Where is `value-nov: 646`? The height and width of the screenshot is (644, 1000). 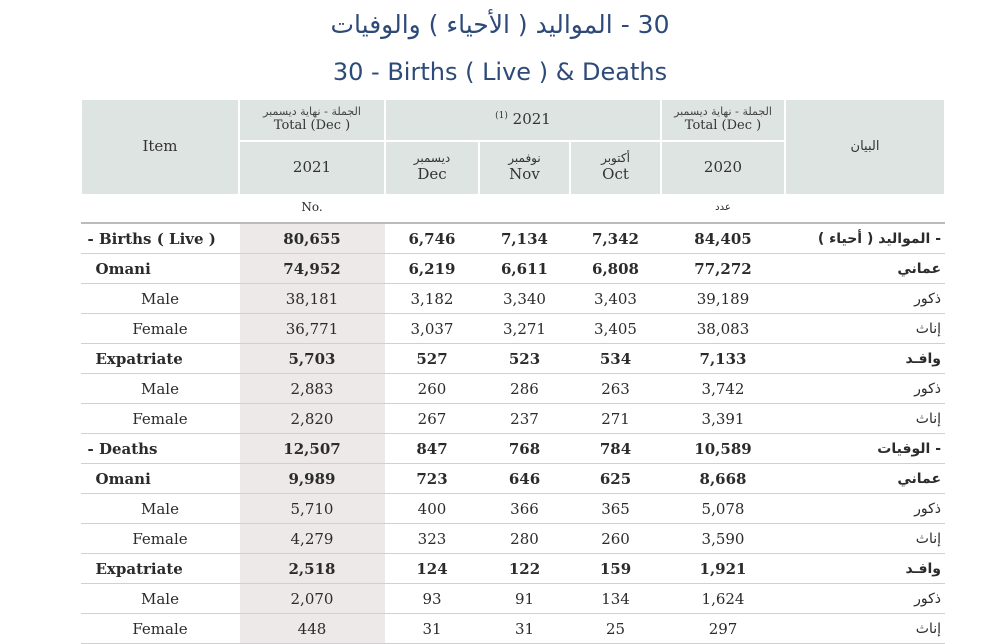 value-nov: 646 is located at coordinates (524, 478).